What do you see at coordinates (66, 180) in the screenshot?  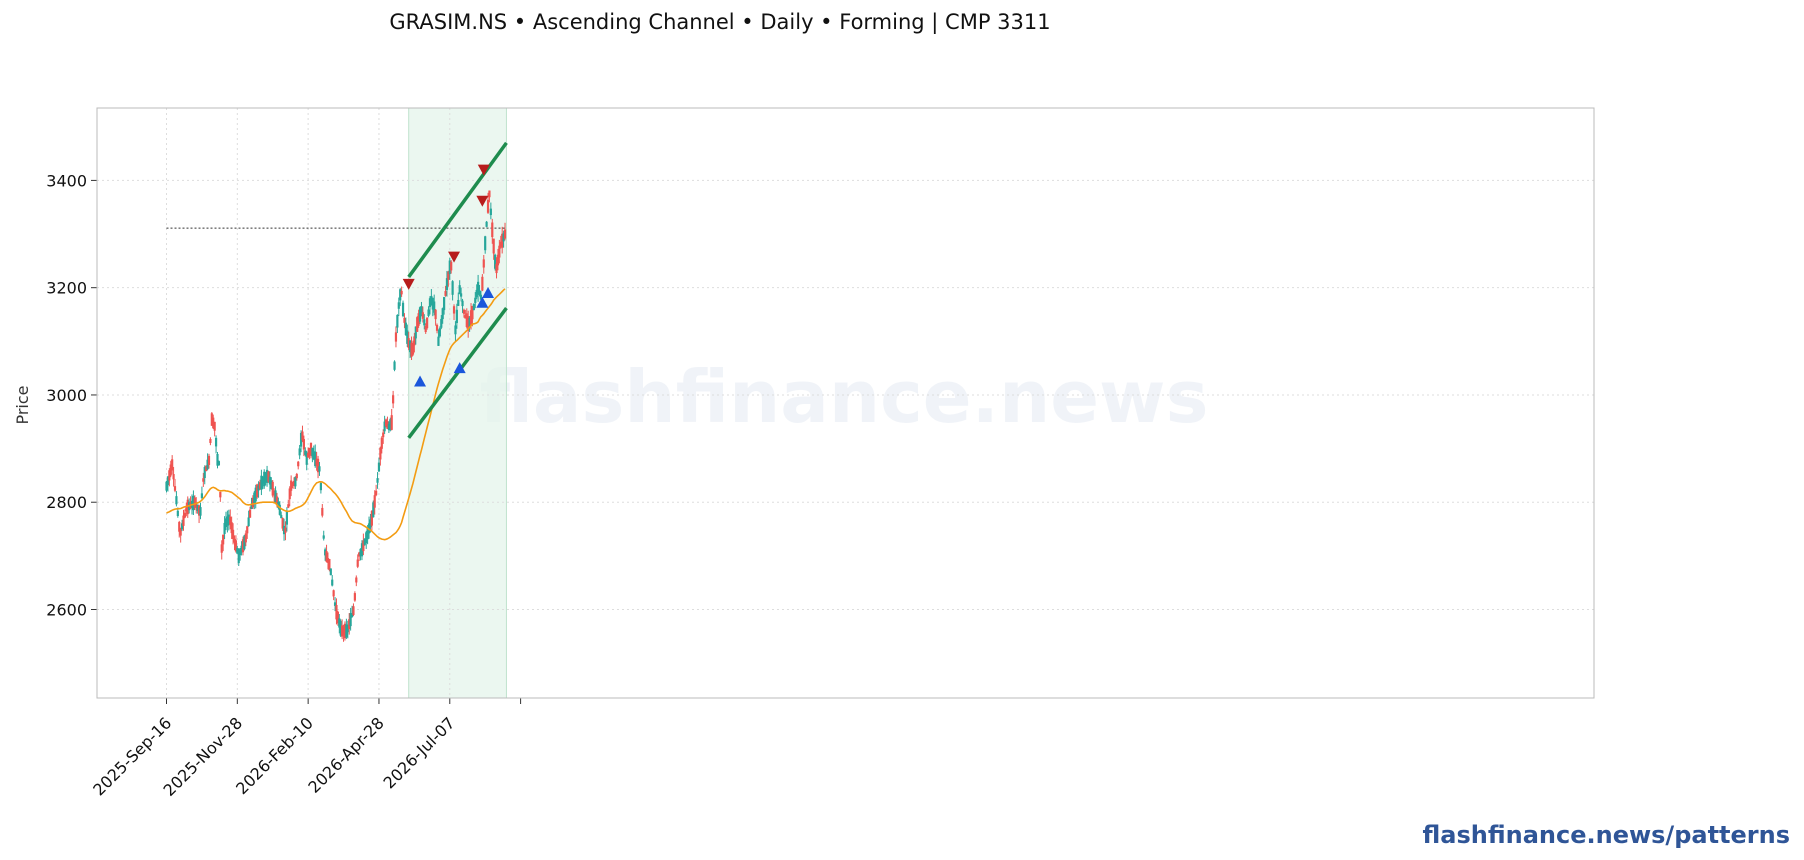 I see `y-tick-label: 3400` at bounding box center [66, 180].